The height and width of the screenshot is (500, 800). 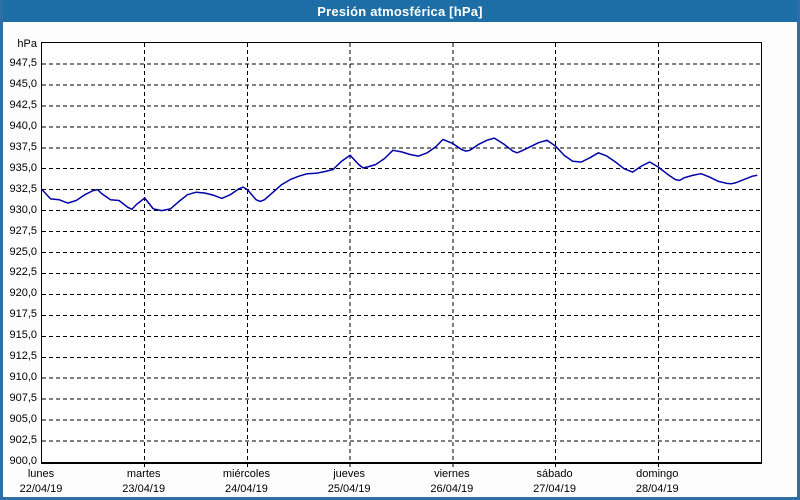 What do you see at coordinates (27, 44) in the screenshot?
I see `y-axis-unit-label: hPa` at bounding box center [27, 44].